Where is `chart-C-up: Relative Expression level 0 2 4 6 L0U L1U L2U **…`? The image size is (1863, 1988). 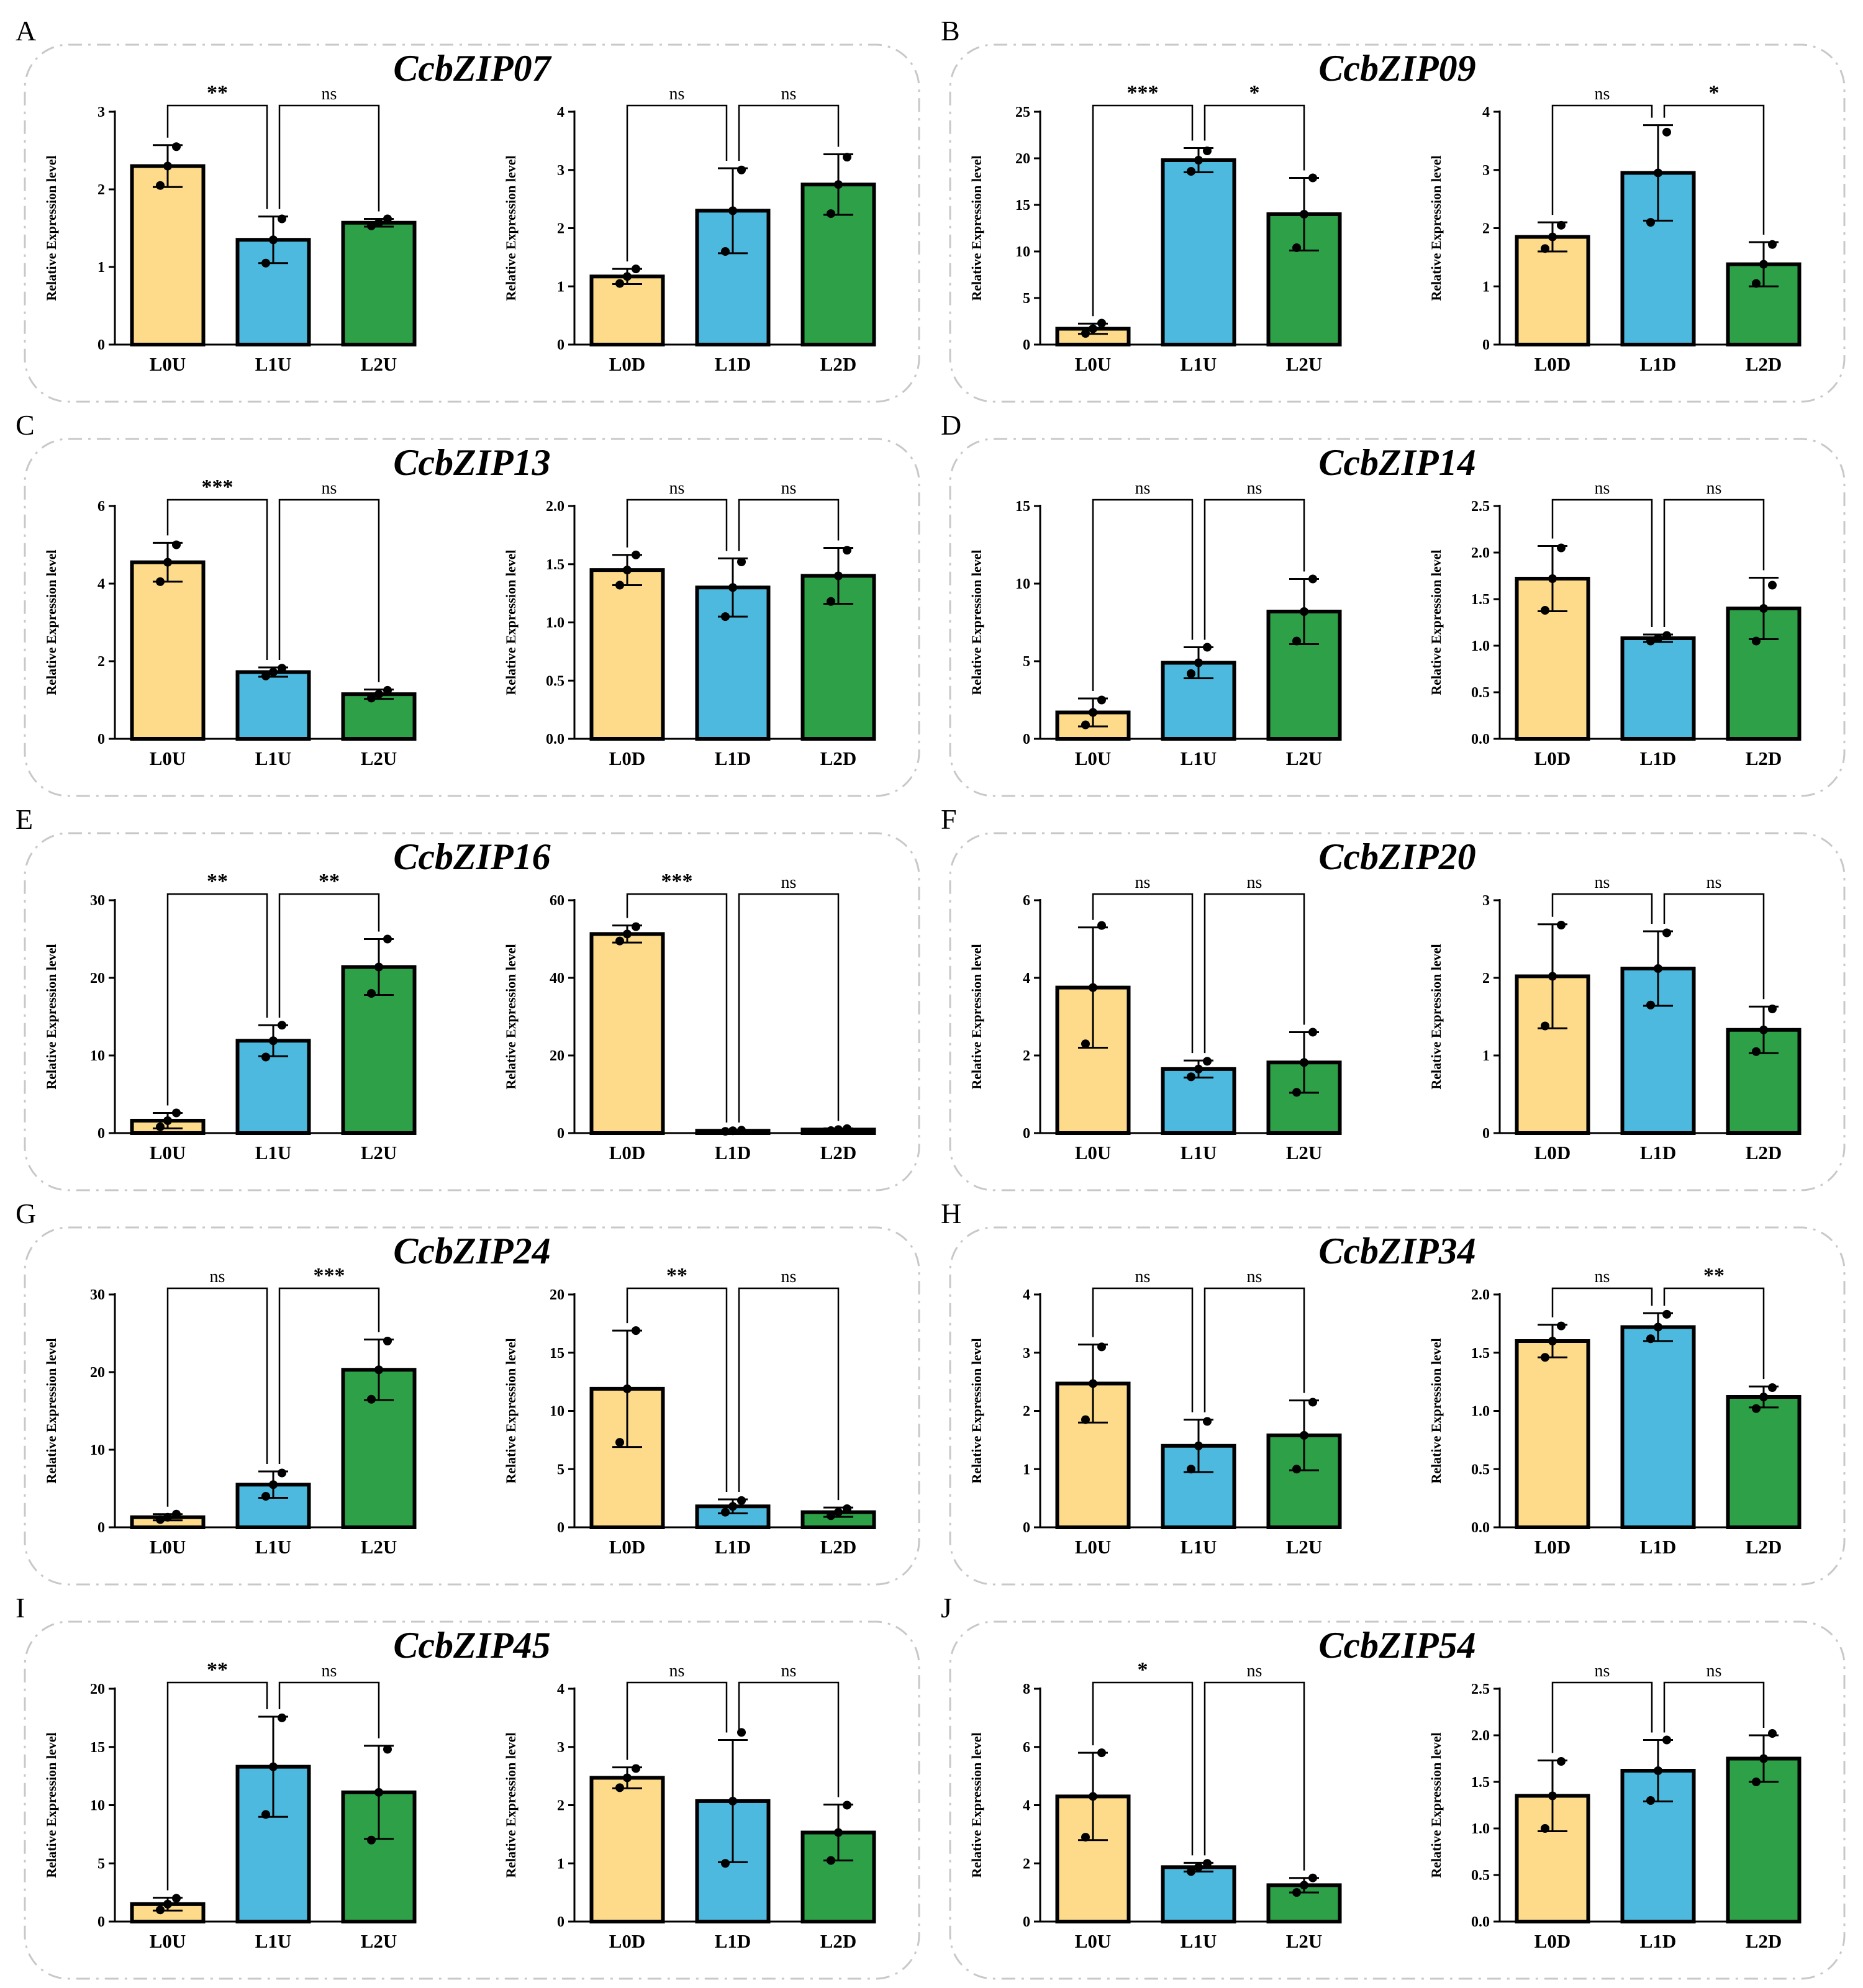 chart-C-up: Relative Expression level 0 2 4 6 L0U L1U L2U **… is located at coordinates (230, 622).